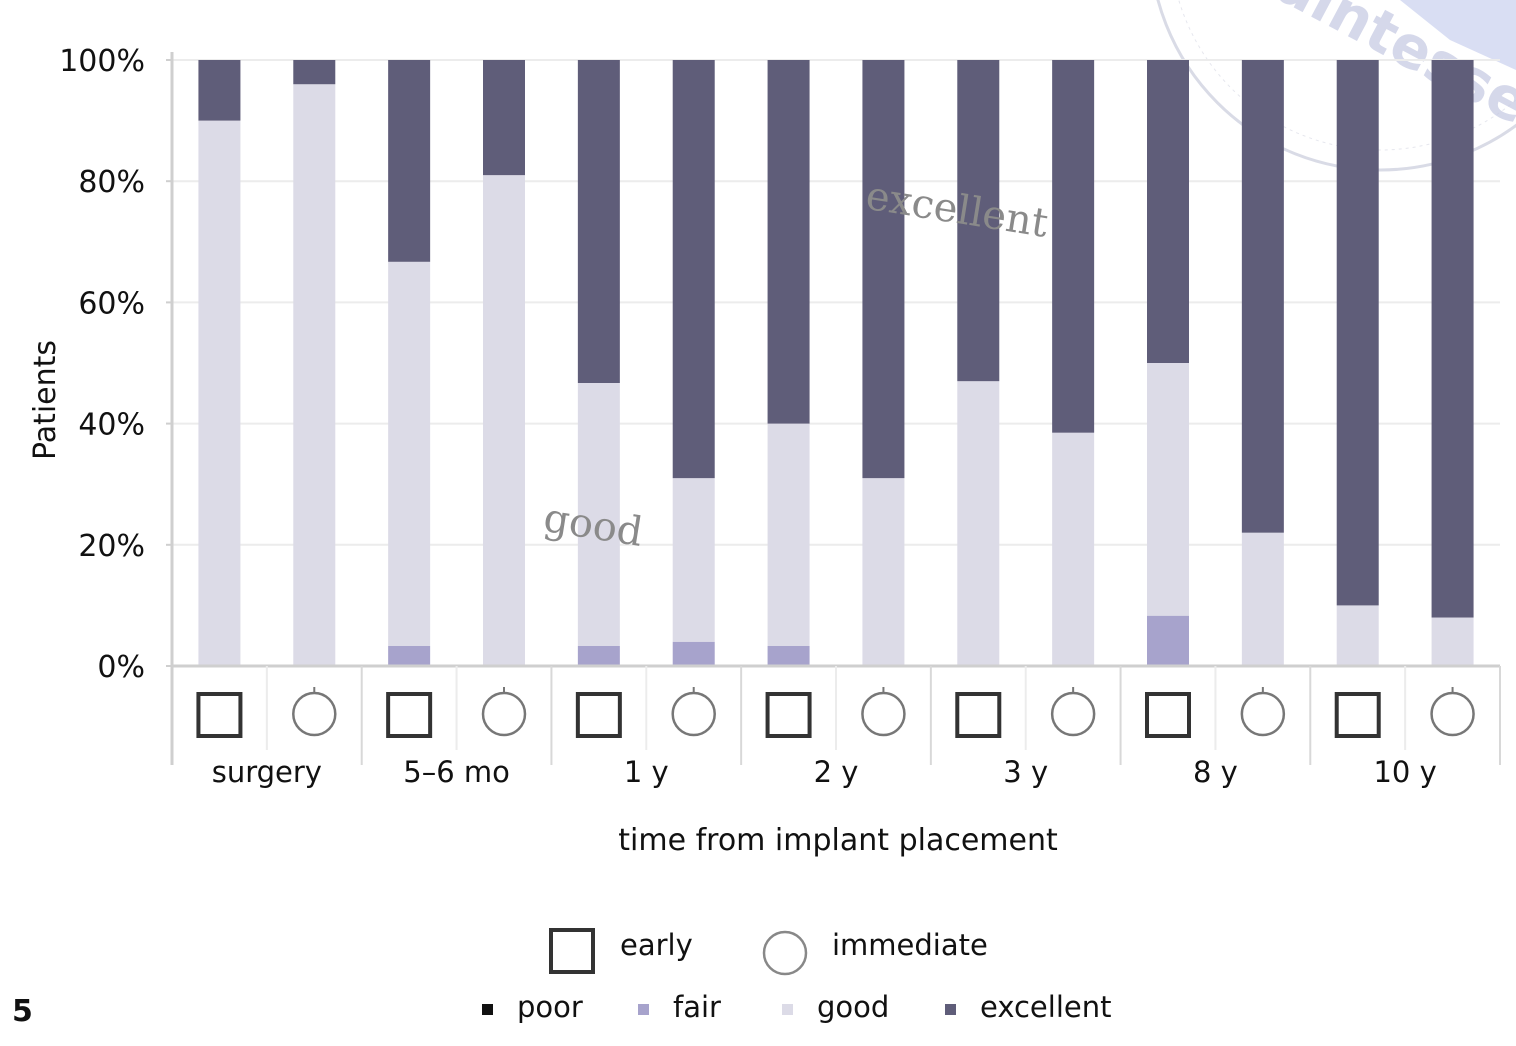 This screenshot has width=1516, height=1046. What do you see at coordinates (950, 1009) in the screenshot?
I see `legend-swatch-excellent` at bounding box center [950, 1009].